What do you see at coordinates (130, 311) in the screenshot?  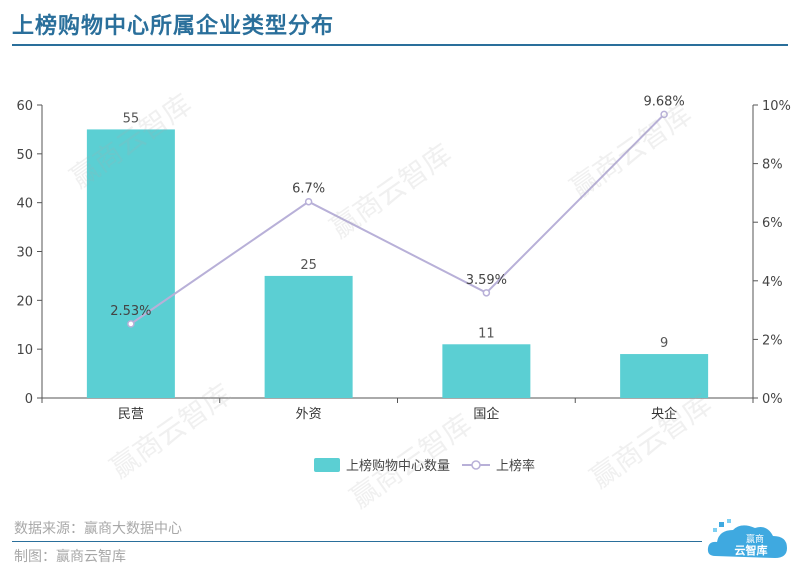 I see `line-data-label: 2.53%` at bounding box center [130, 311].